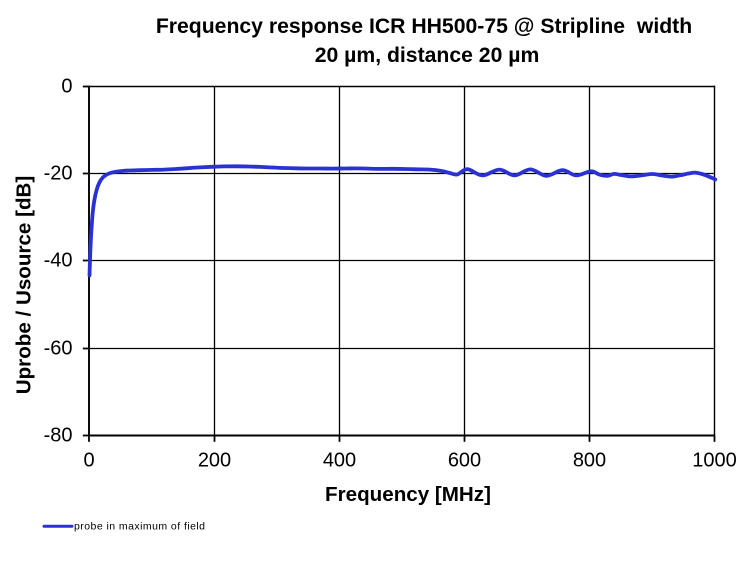  I want to click on svg-text: -60, so click(58, 349).